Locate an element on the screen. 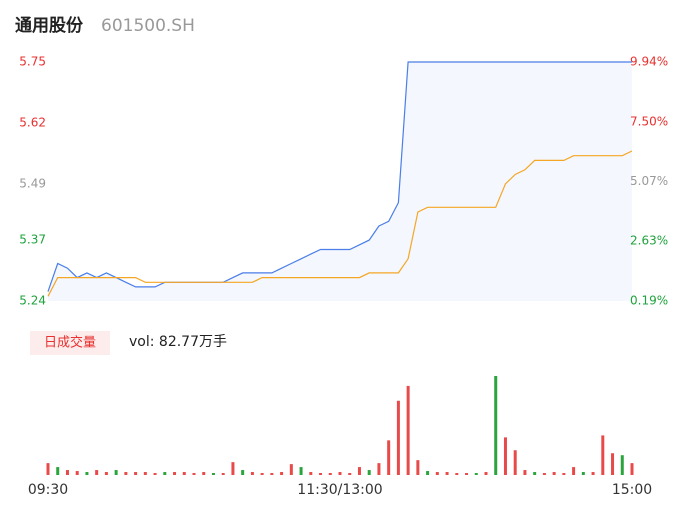  stock-code: 601500.SH is located at coordinates (148, 26).